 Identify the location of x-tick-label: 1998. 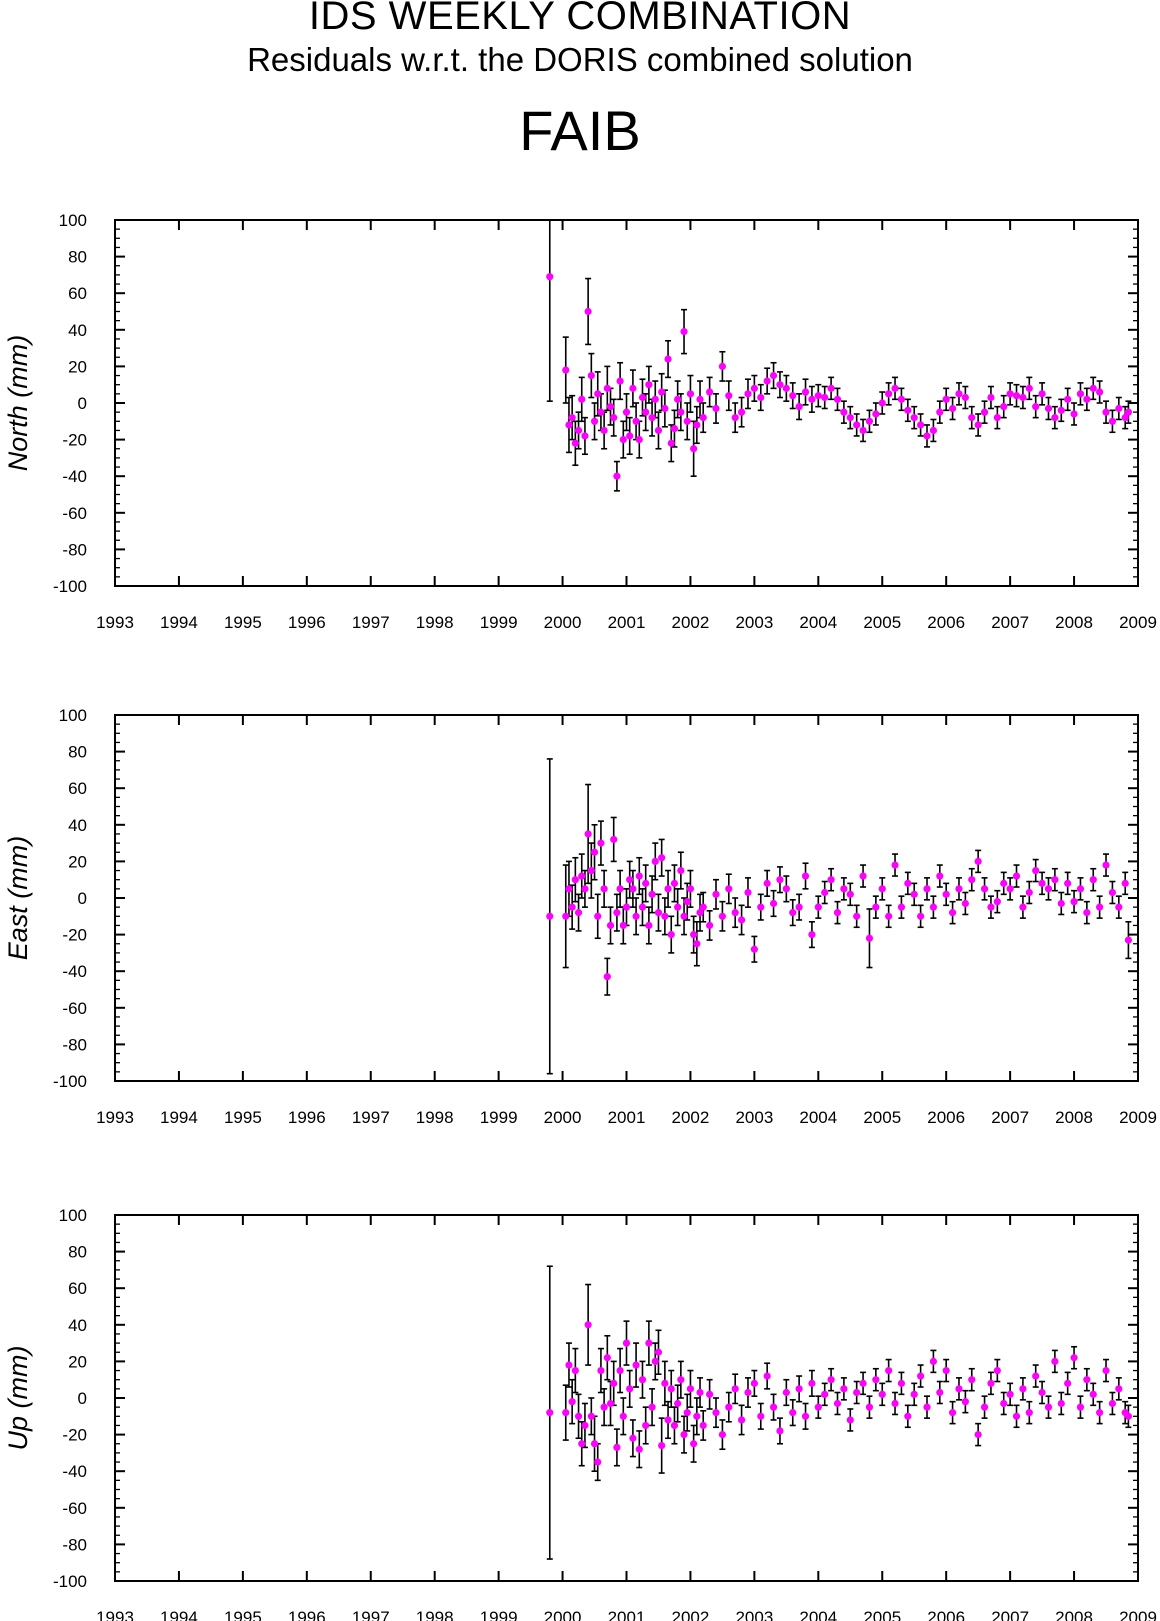
(435, 622).